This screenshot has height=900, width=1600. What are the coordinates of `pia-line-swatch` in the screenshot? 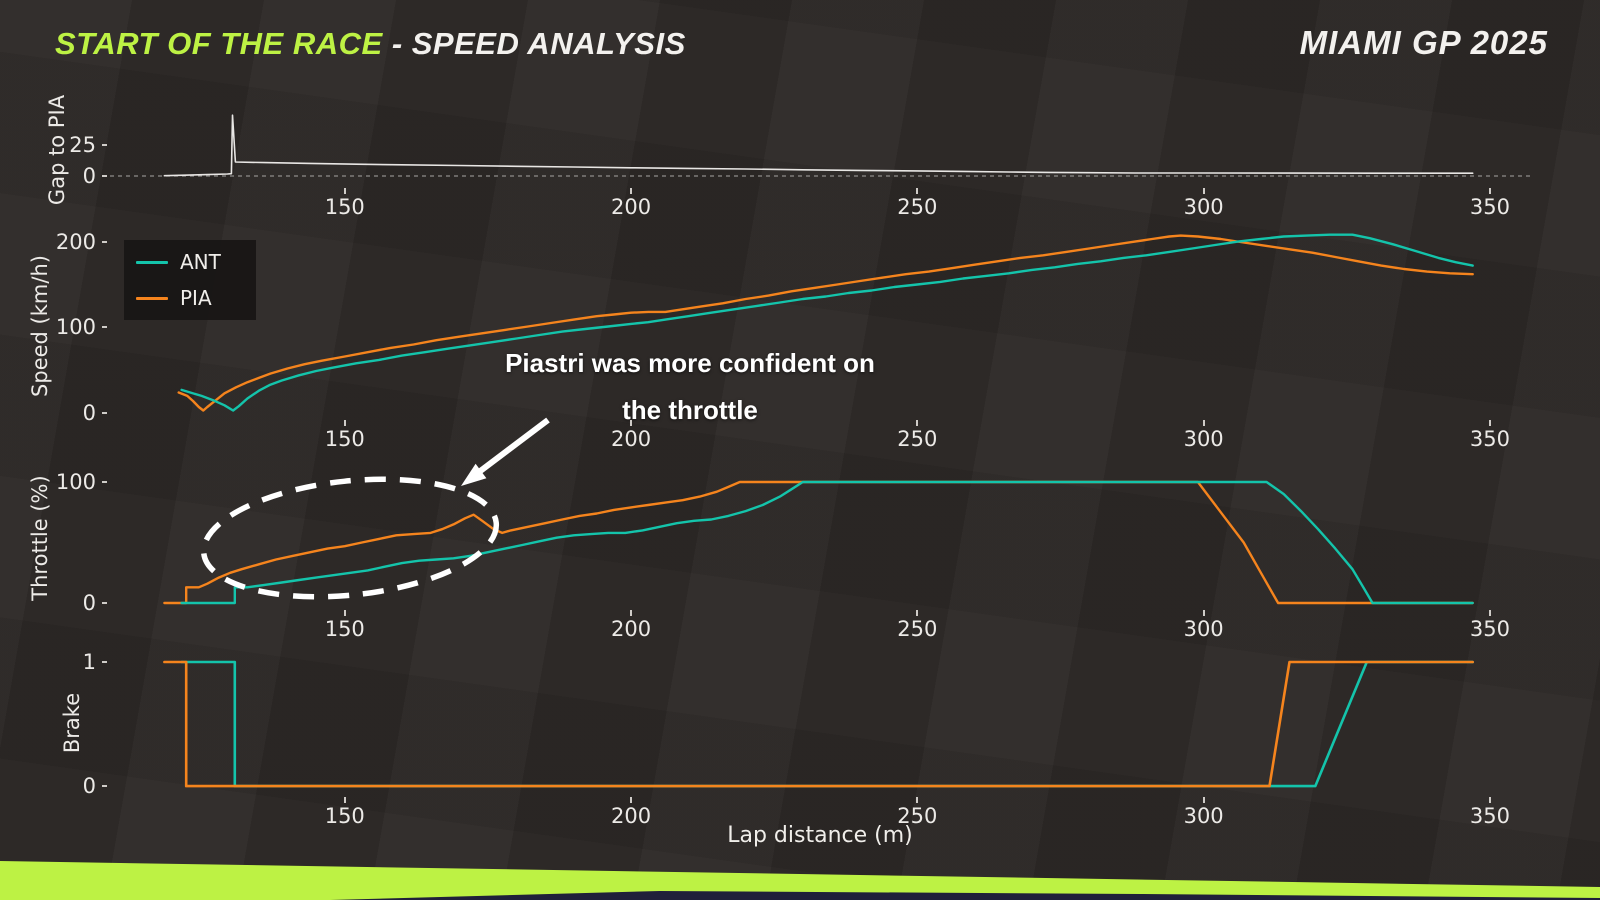 It's located at (152, 298).